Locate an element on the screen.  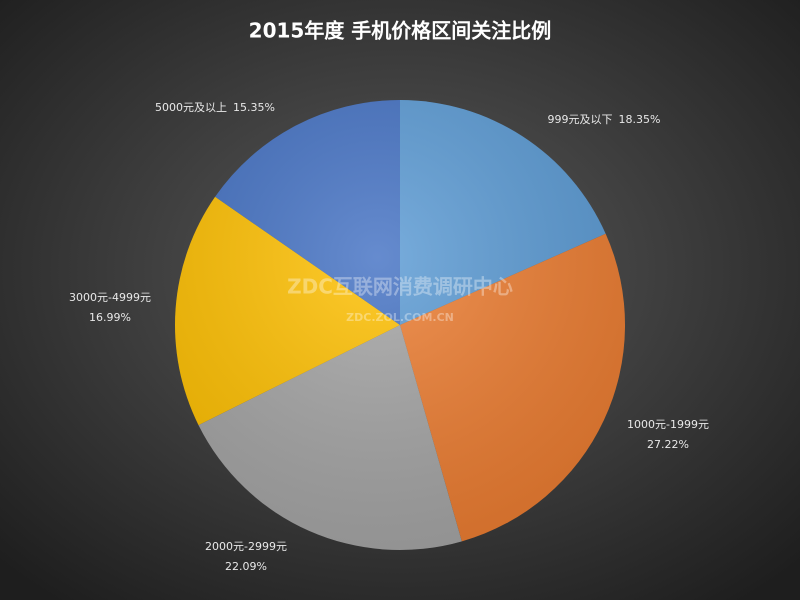
data-label: 3000元-4999元 16.99% is located at coordinates (110, 307).